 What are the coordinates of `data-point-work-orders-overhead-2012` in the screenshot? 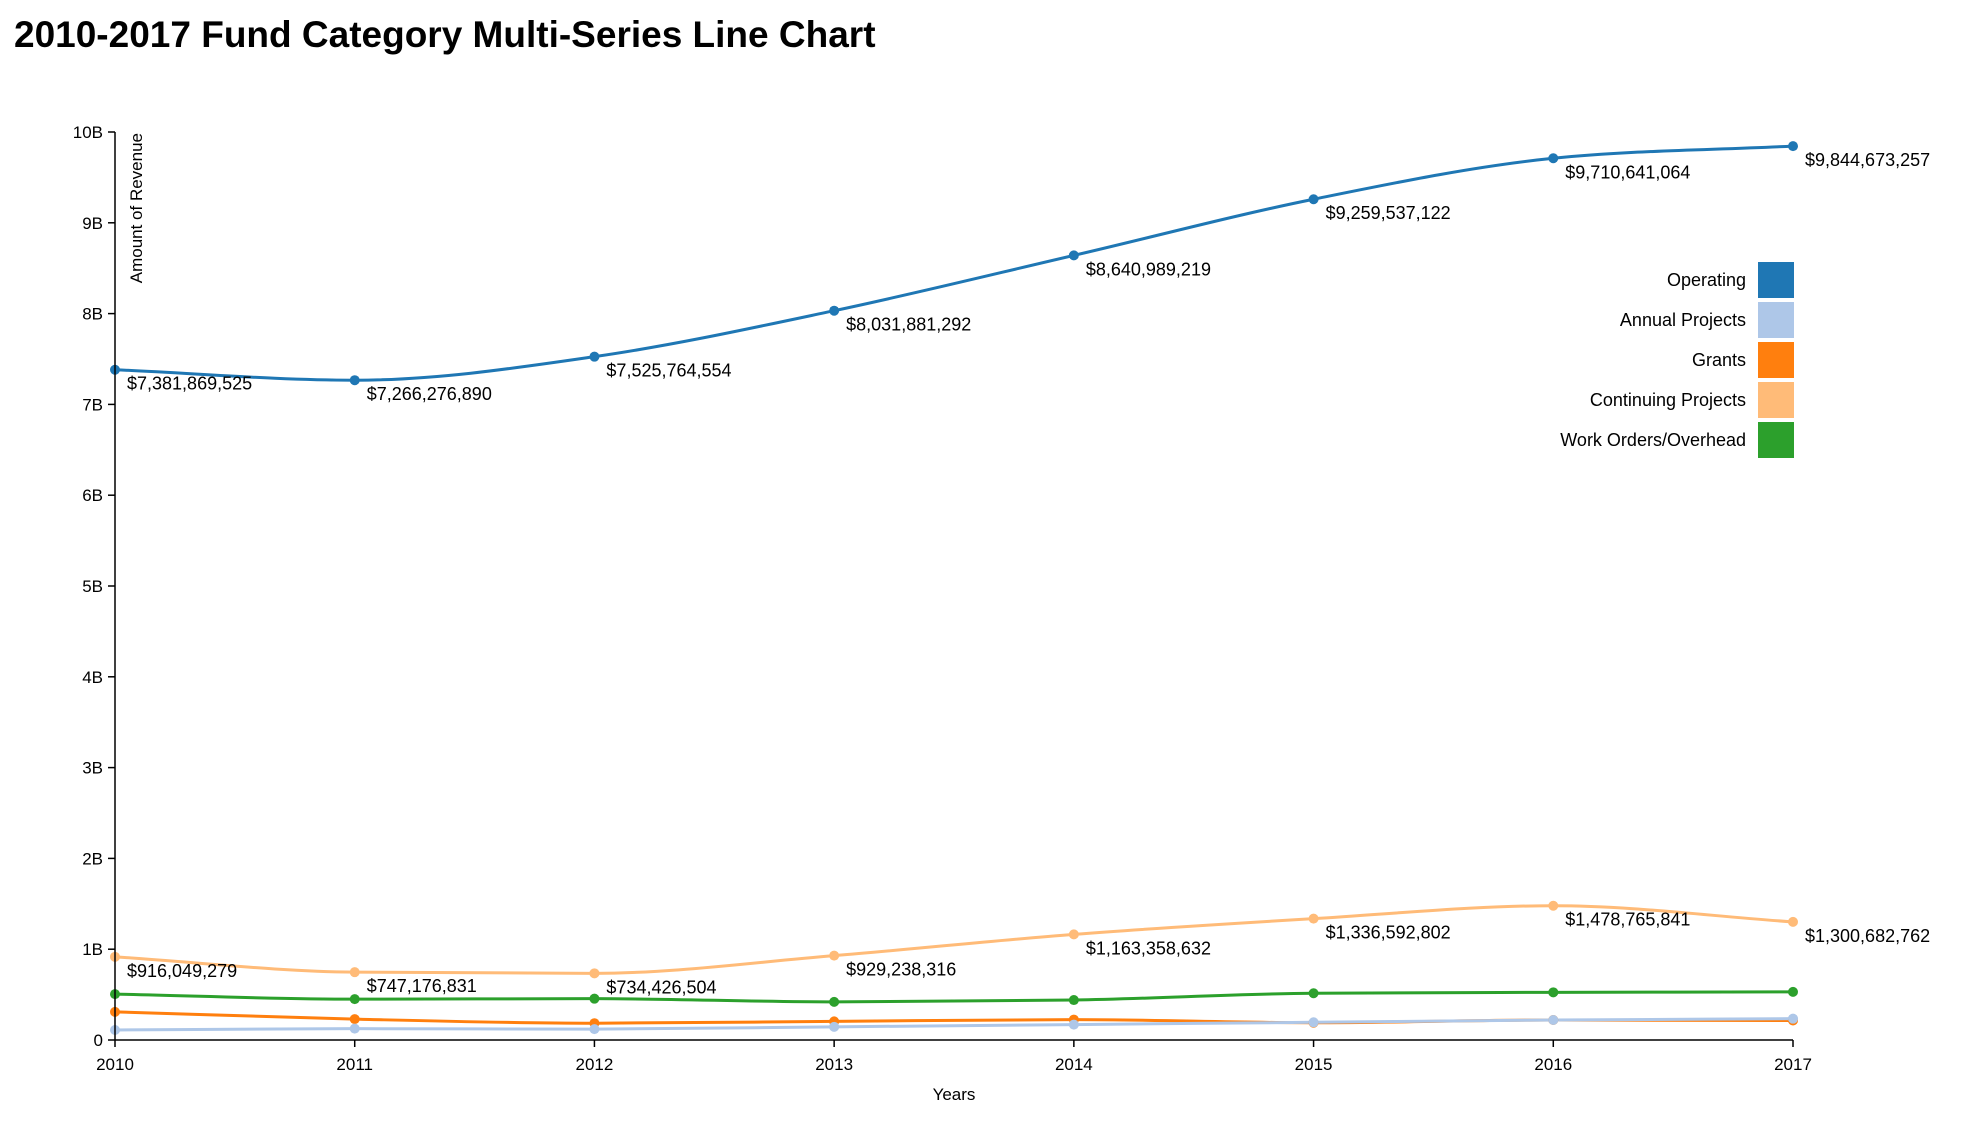 It's located at (594, 998).